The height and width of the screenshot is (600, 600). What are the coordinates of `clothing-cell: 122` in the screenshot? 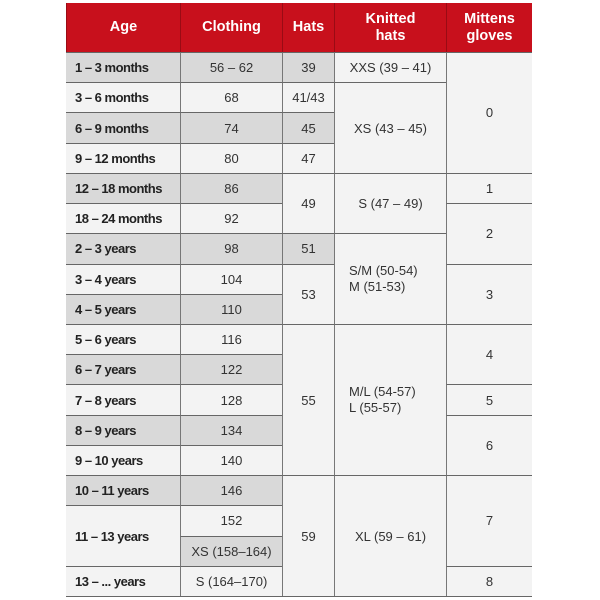 It's located at (231, 369).